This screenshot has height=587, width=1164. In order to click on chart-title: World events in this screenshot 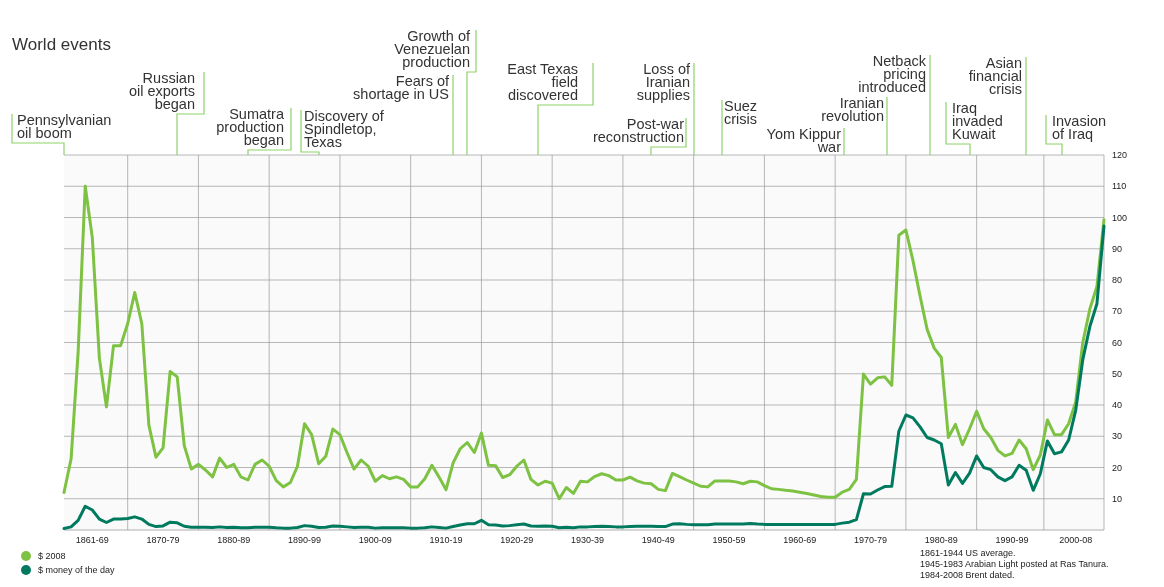, I will do `click(61, 44)`.